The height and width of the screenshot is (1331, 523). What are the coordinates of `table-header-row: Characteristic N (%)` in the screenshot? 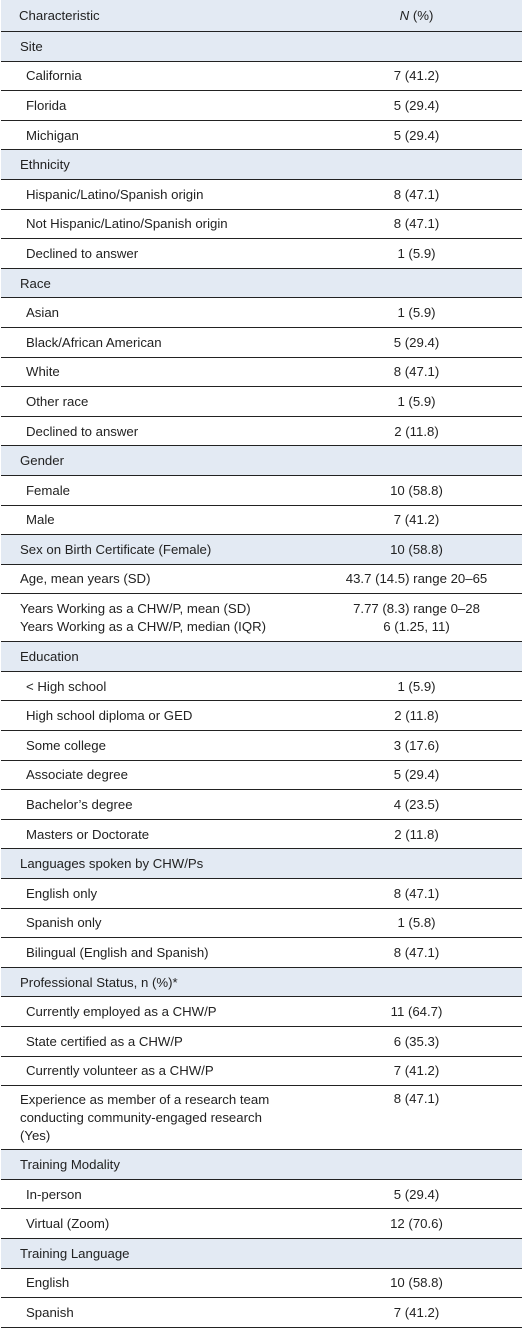 It's located at (261, 16).